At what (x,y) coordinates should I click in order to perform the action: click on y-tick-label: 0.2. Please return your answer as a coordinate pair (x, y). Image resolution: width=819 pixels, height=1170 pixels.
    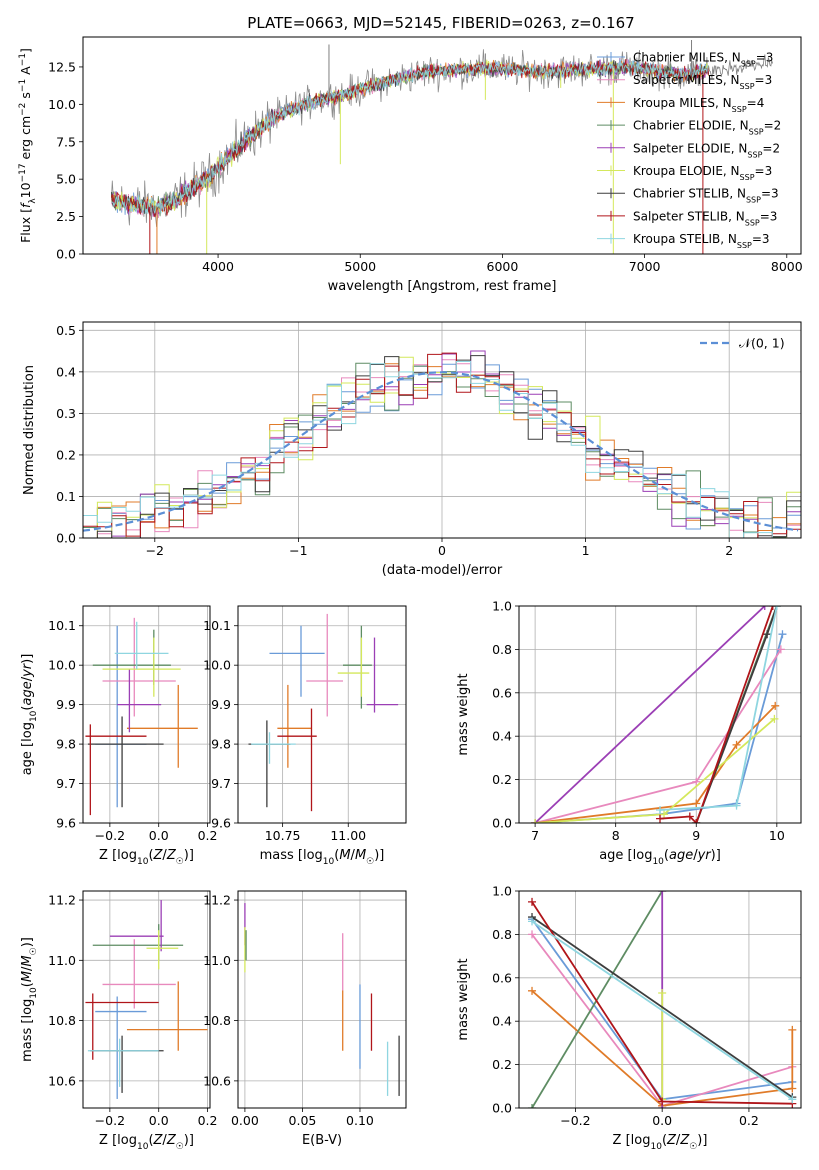
    Looking at the image, I should click on (502, 1064).